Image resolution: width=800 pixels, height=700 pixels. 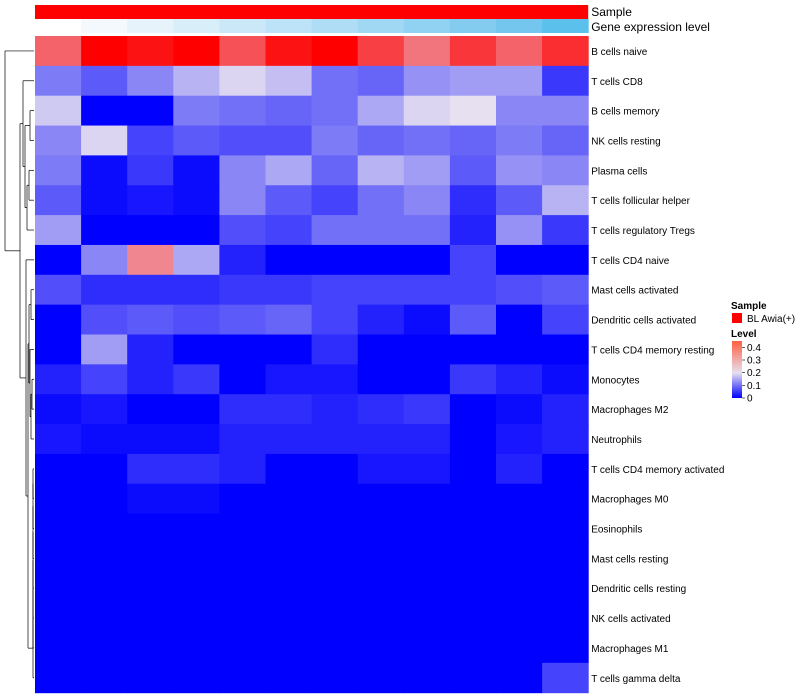 What do you see at coordinates (737, 318) in the screenshot?
I see `legend-sample-swatch` at bounding box center [737, 318].